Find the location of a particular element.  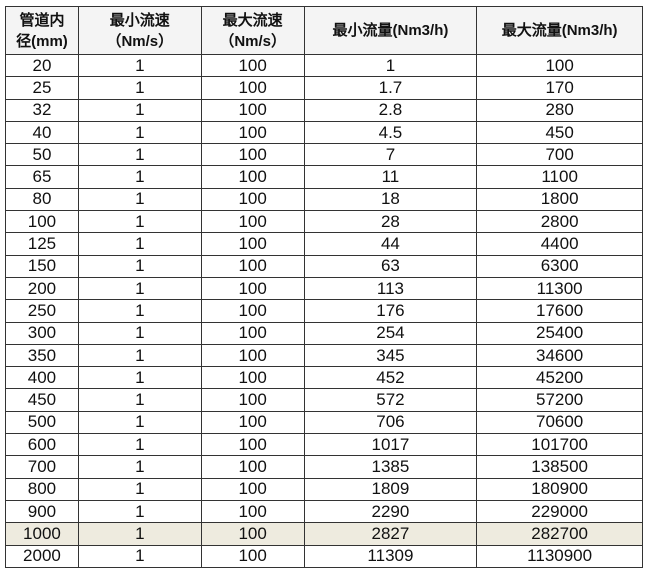

max-flow-cell: 282700 is located at coordinates (559, 534).